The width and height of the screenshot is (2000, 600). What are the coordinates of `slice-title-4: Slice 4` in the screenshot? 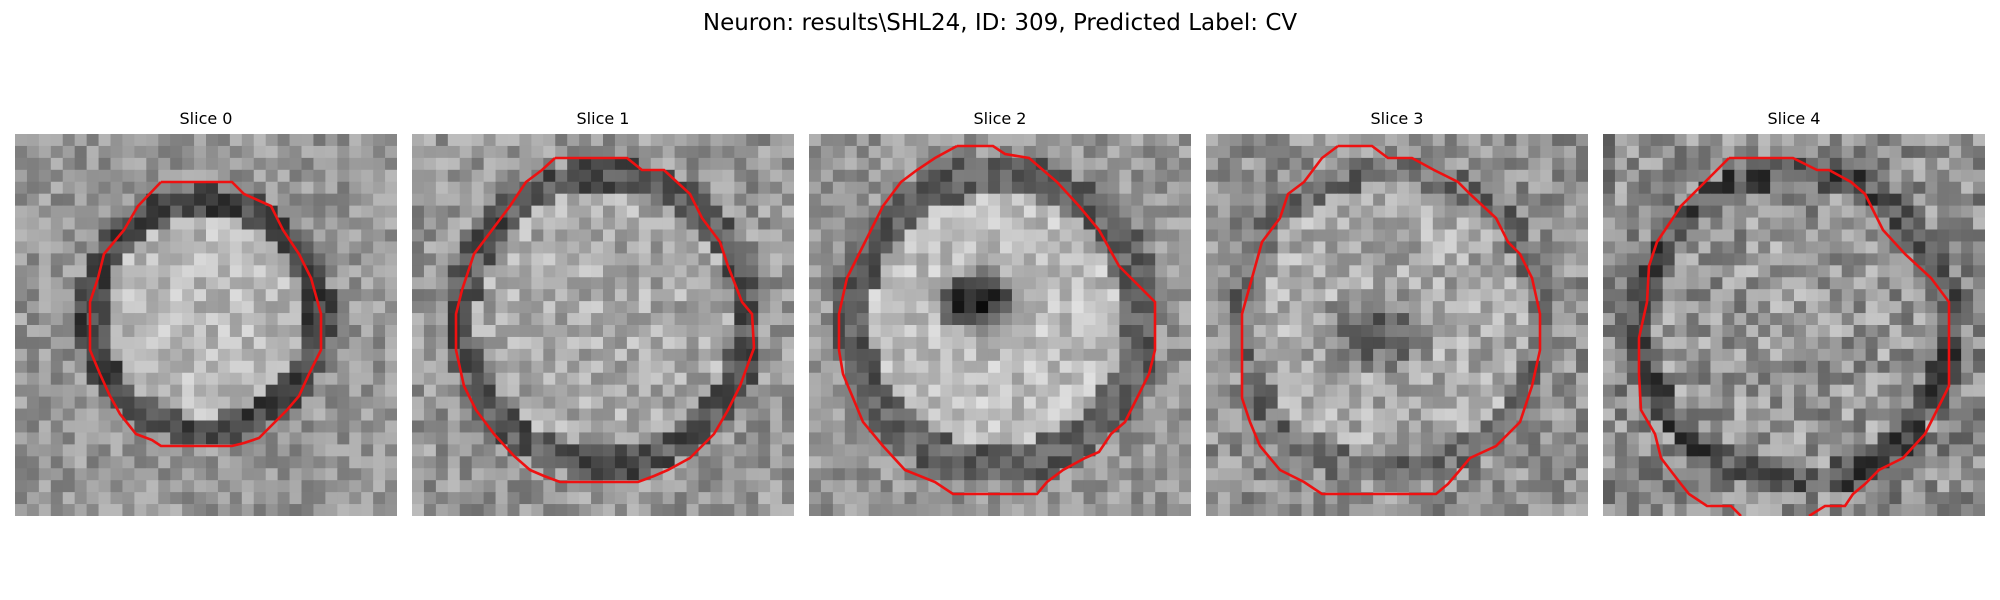 It's located at (1794, 118).